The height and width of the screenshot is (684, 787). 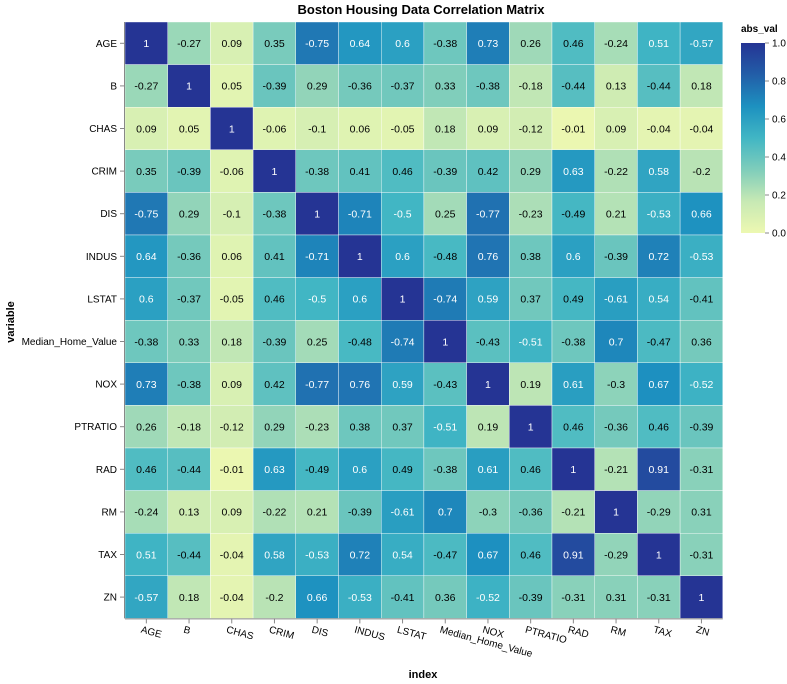 What do you see at coordinates (488, 300) in the screenshot?
I see `cell-value-label: 0.59` at bounding box center [488, 300].